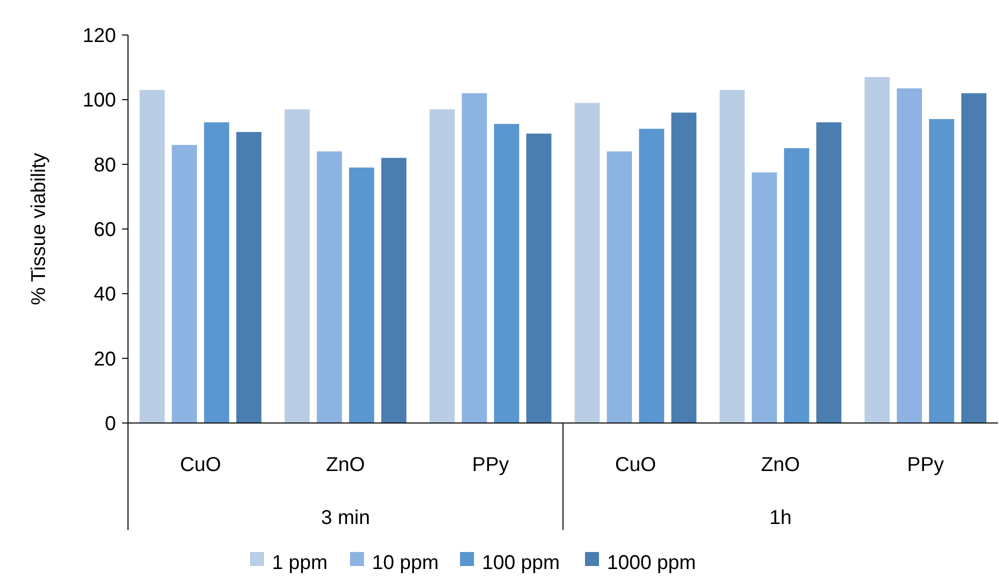 This screenshot has height=583, width=999. Describe the element at coordinates (110, 424) in the screenshot. I see `y-tick-label: 0` at that location.